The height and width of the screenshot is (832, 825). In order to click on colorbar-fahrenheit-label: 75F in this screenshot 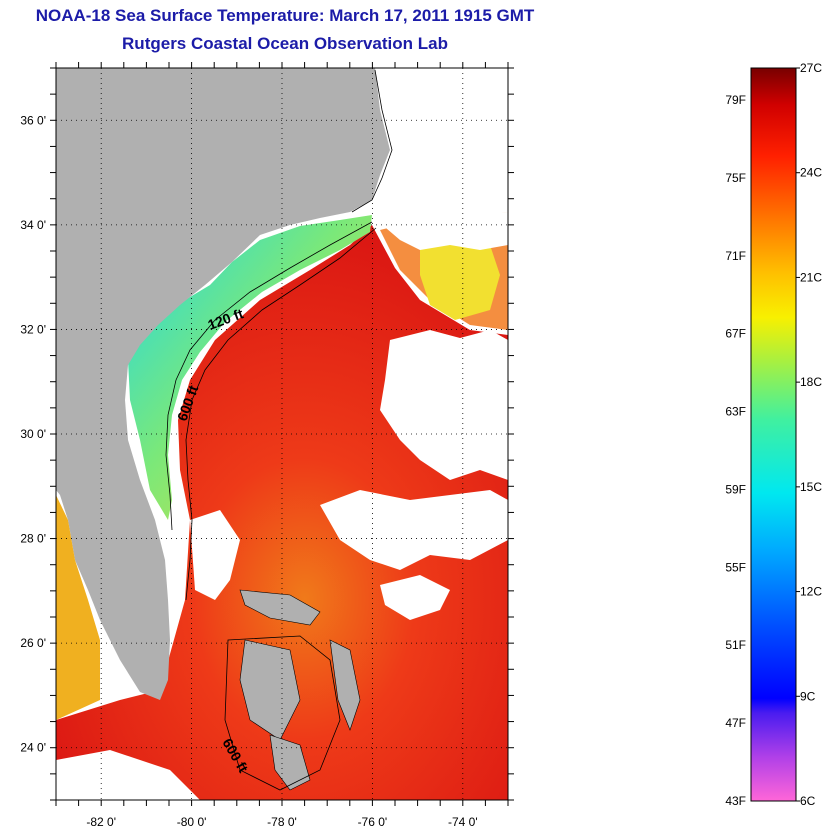, I will do `click(735, 178)`.